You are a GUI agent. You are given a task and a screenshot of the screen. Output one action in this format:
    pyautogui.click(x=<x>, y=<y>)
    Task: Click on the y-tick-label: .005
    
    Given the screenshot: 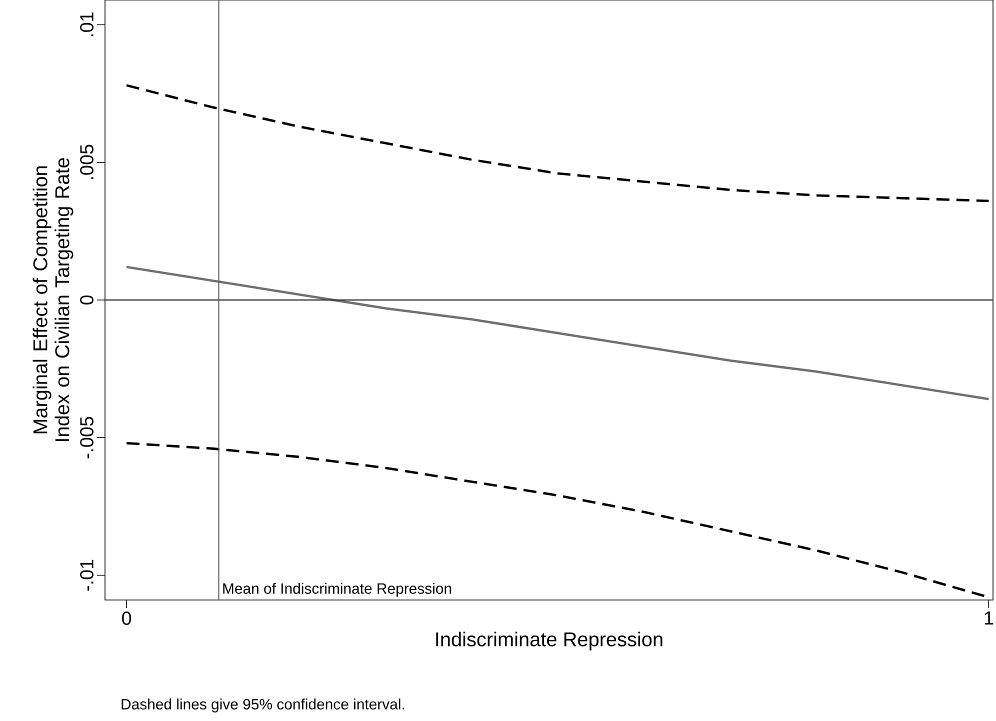 What is the action you would take?
    pyautogui.click(x=87, y=162)
    